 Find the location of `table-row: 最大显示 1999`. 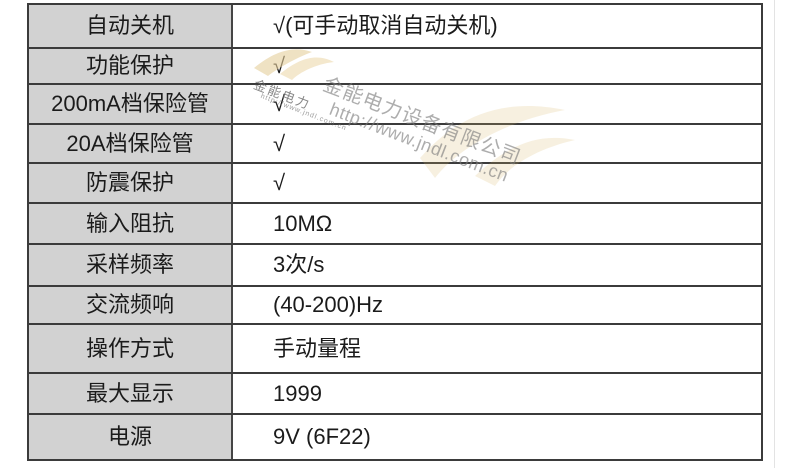

table-row: 最大显示 1999 is located at coordinates (395, 392).